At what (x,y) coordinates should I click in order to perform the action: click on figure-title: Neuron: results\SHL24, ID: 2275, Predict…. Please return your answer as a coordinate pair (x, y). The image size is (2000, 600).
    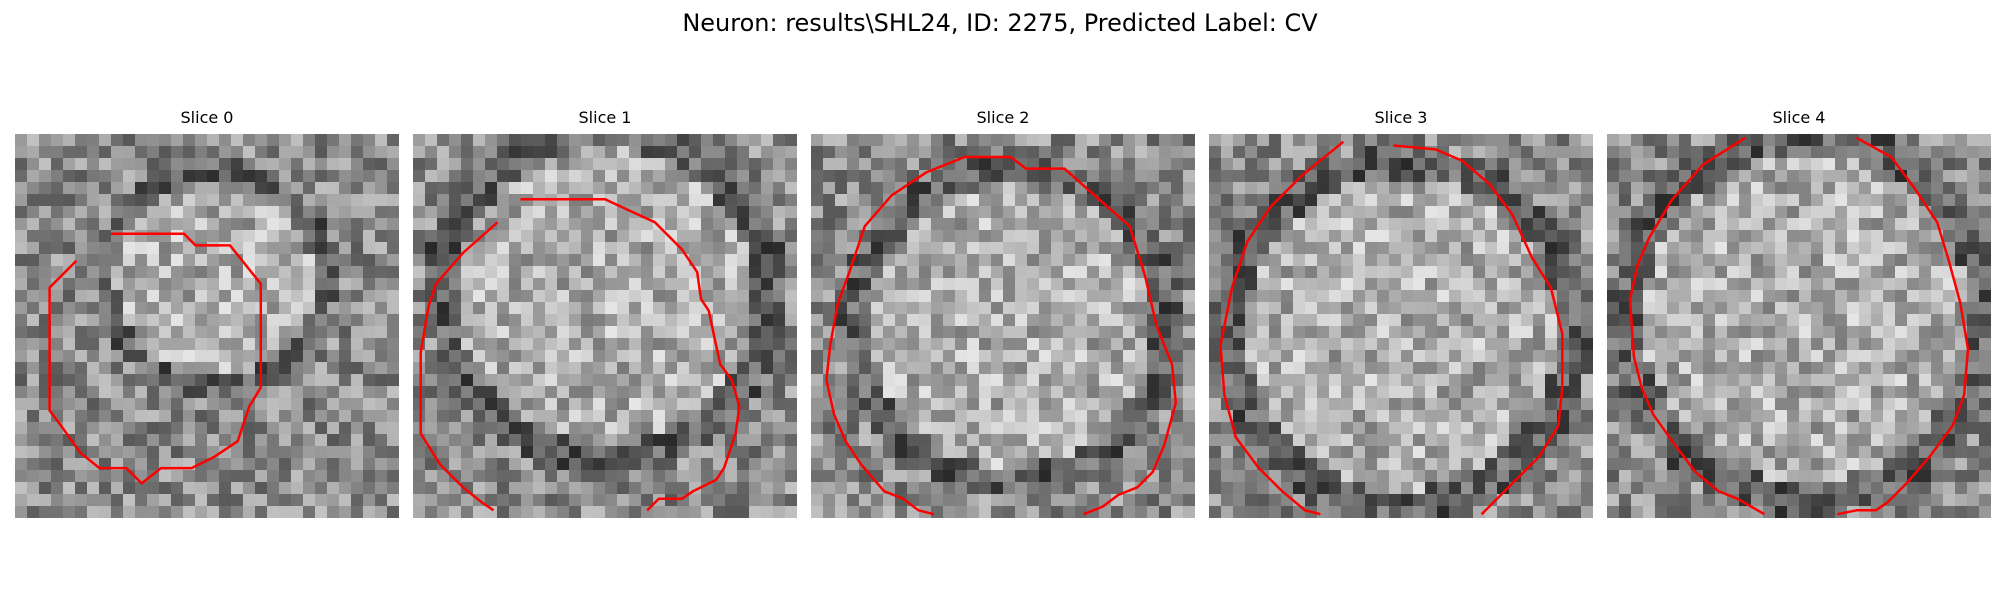
    Looking at the image, I should click on (1000, 23).